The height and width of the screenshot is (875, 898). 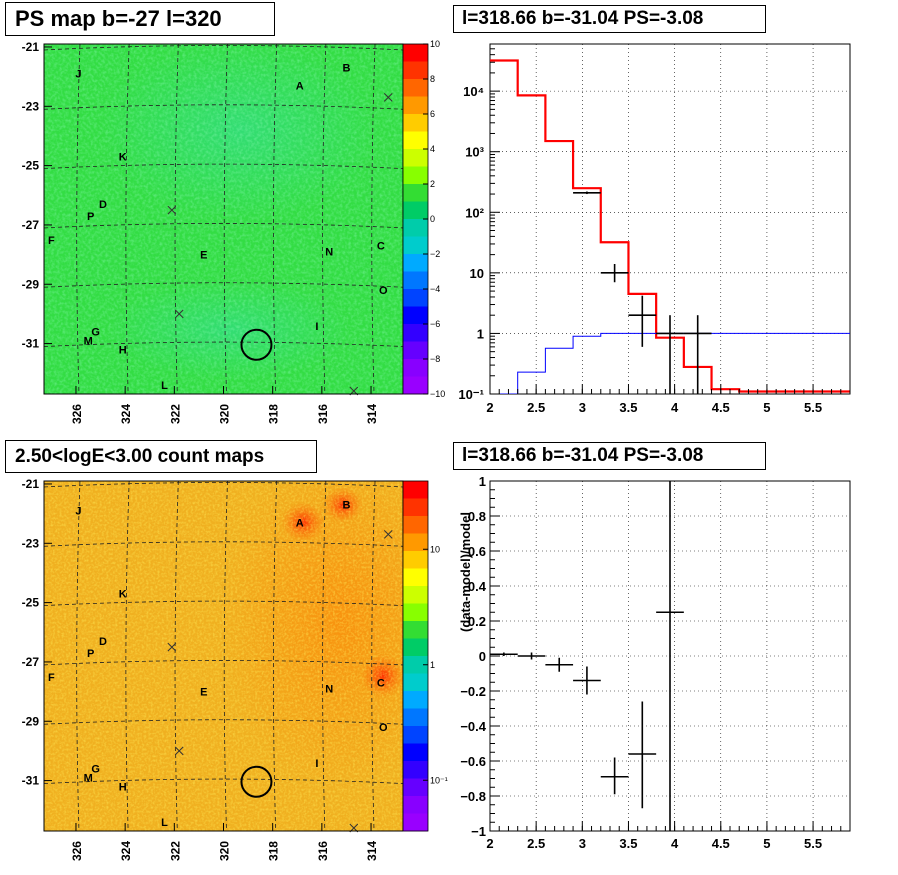 I want to click on countmap-target-circle, so click(x=256, y=781).